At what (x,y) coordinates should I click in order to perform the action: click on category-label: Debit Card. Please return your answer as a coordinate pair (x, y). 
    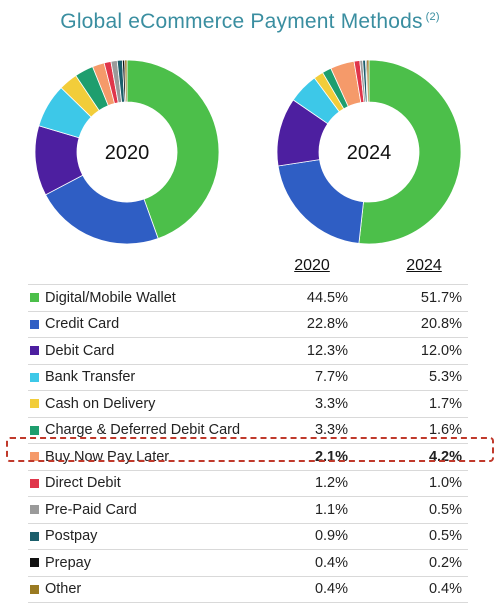
    Looking at the image, I should click on (256, 351).